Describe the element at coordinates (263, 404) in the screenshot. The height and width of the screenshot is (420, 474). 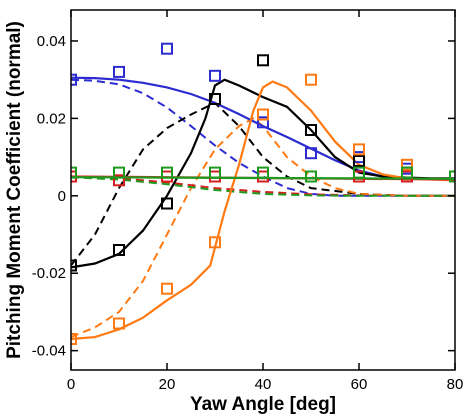
I see `x-axis-label: Yaw Angle [deg]` at that location.